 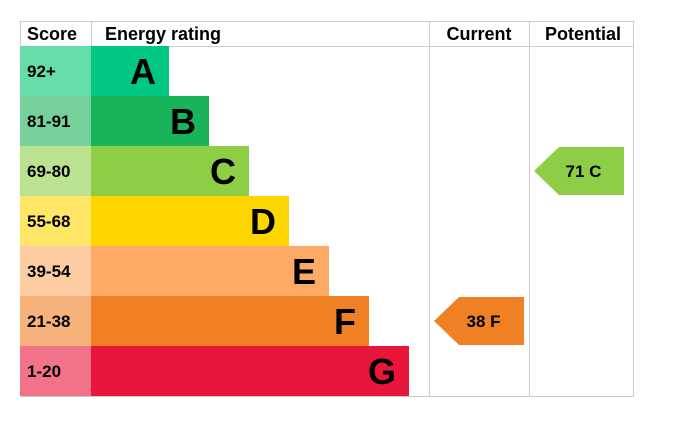 I want to click on rating-letter-f: F, so click(x=345, y=321).